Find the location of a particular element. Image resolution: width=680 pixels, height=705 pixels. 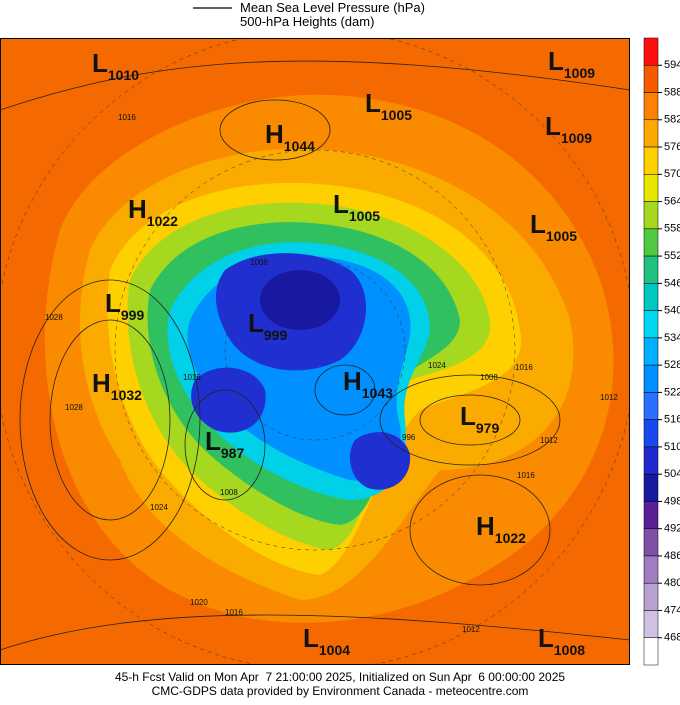

colorbar-tick-label: 492 is located at coordinates (672, 529).